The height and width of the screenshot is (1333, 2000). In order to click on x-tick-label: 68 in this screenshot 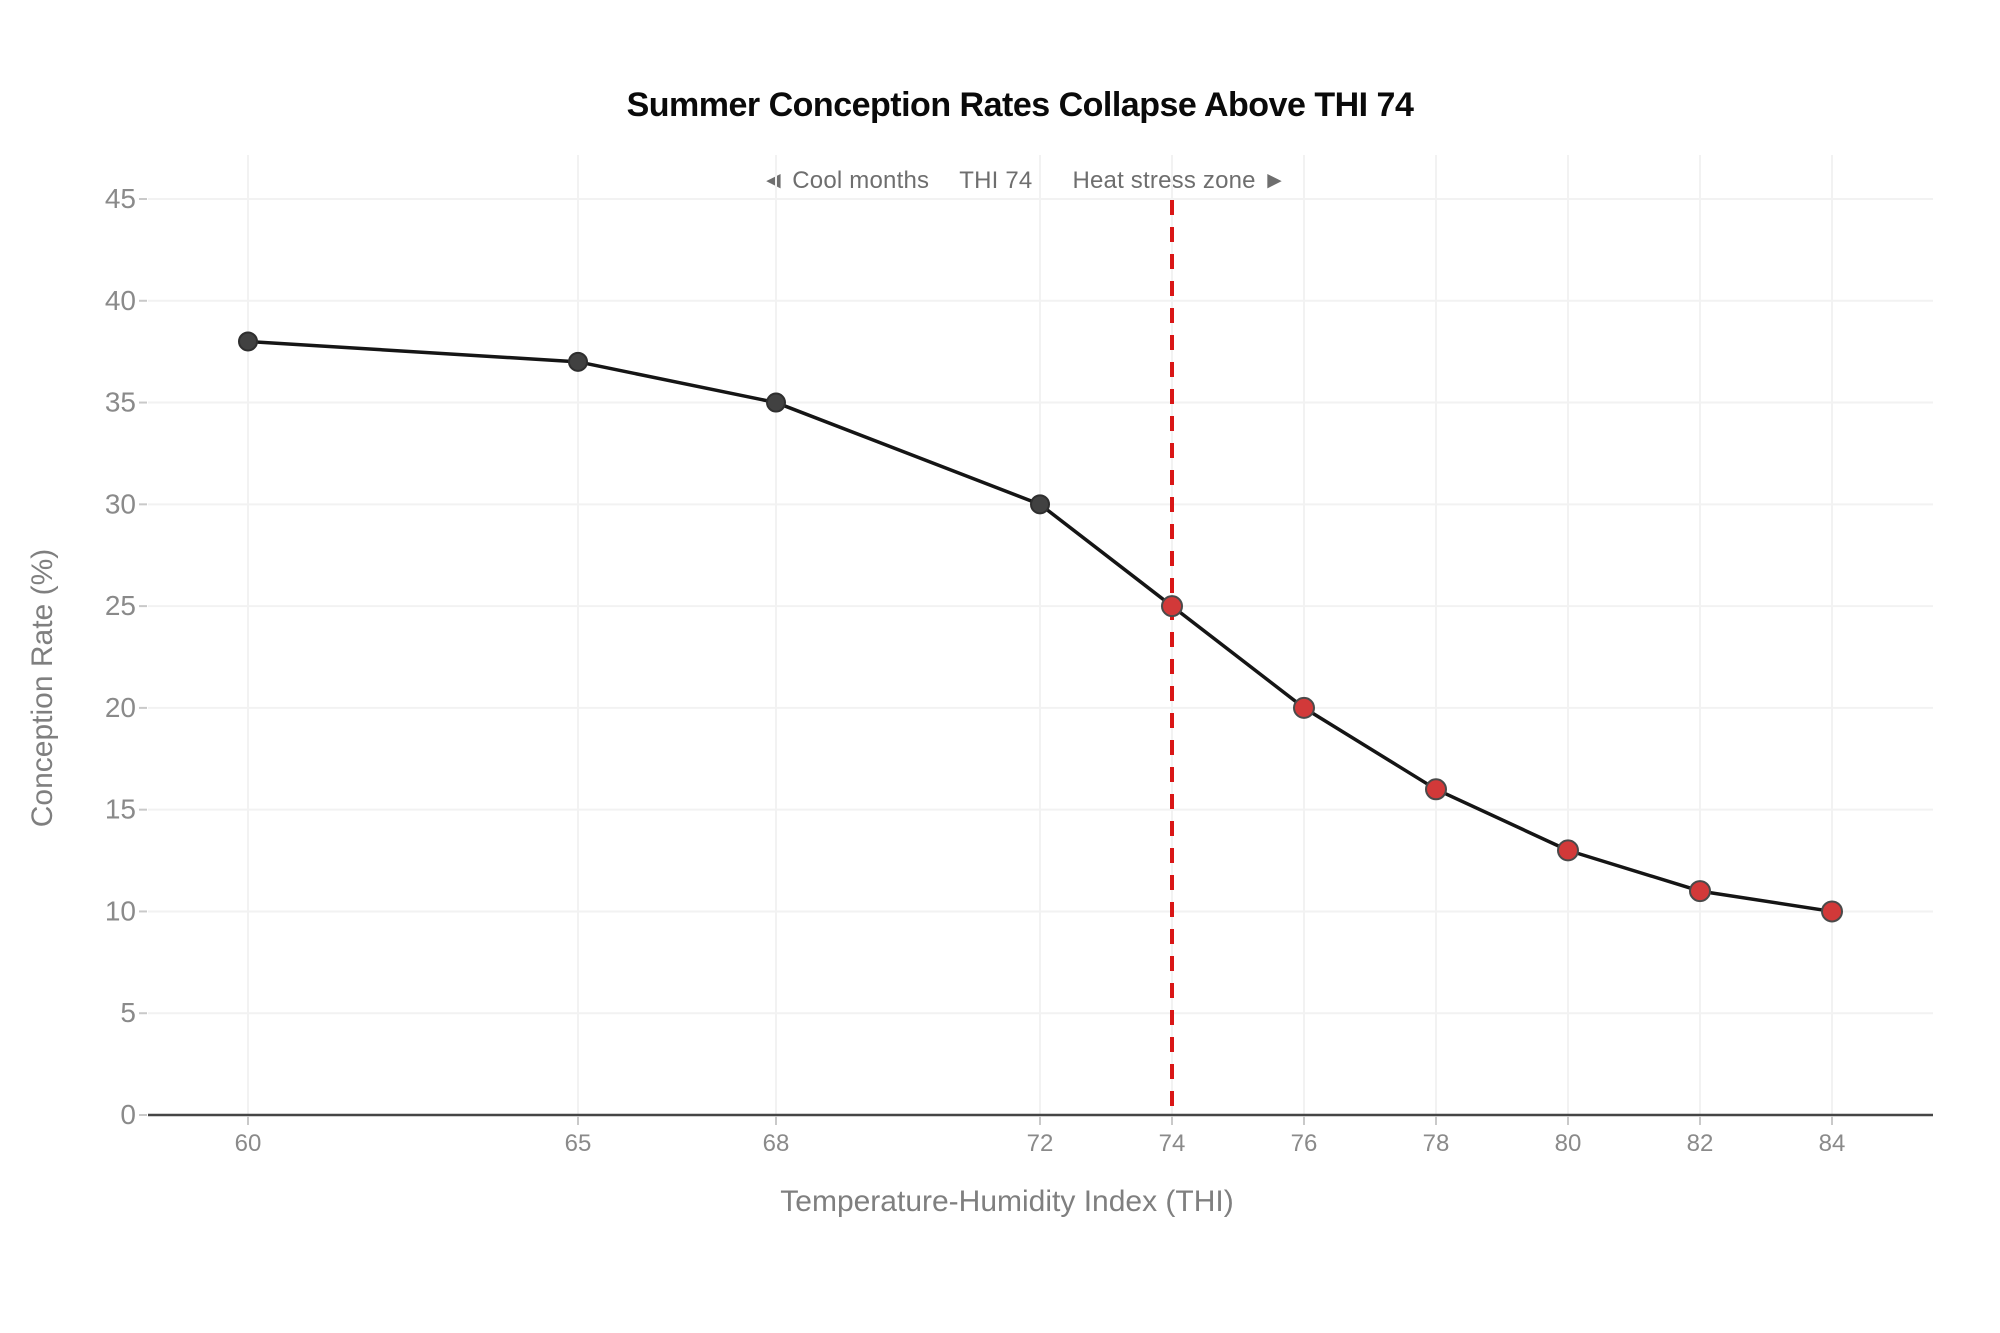, I will do `click(776, 1143)`.